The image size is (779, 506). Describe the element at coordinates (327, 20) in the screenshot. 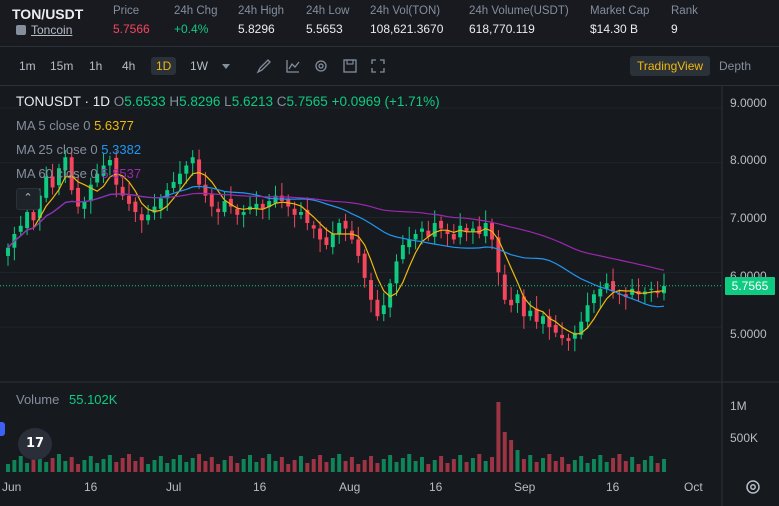

I see `stat-24h-low: 24h Low 5.5653` at that location.